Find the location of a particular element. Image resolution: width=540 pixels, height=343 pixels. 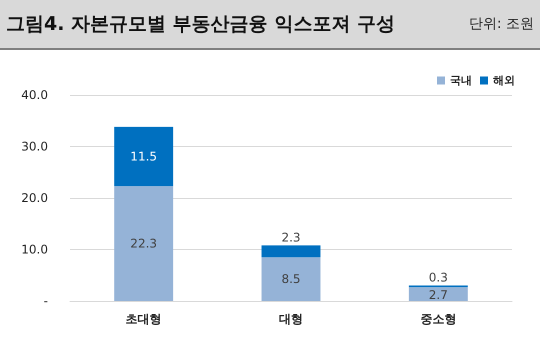

data-label: 11.5 is located at coordinates (144, 157).